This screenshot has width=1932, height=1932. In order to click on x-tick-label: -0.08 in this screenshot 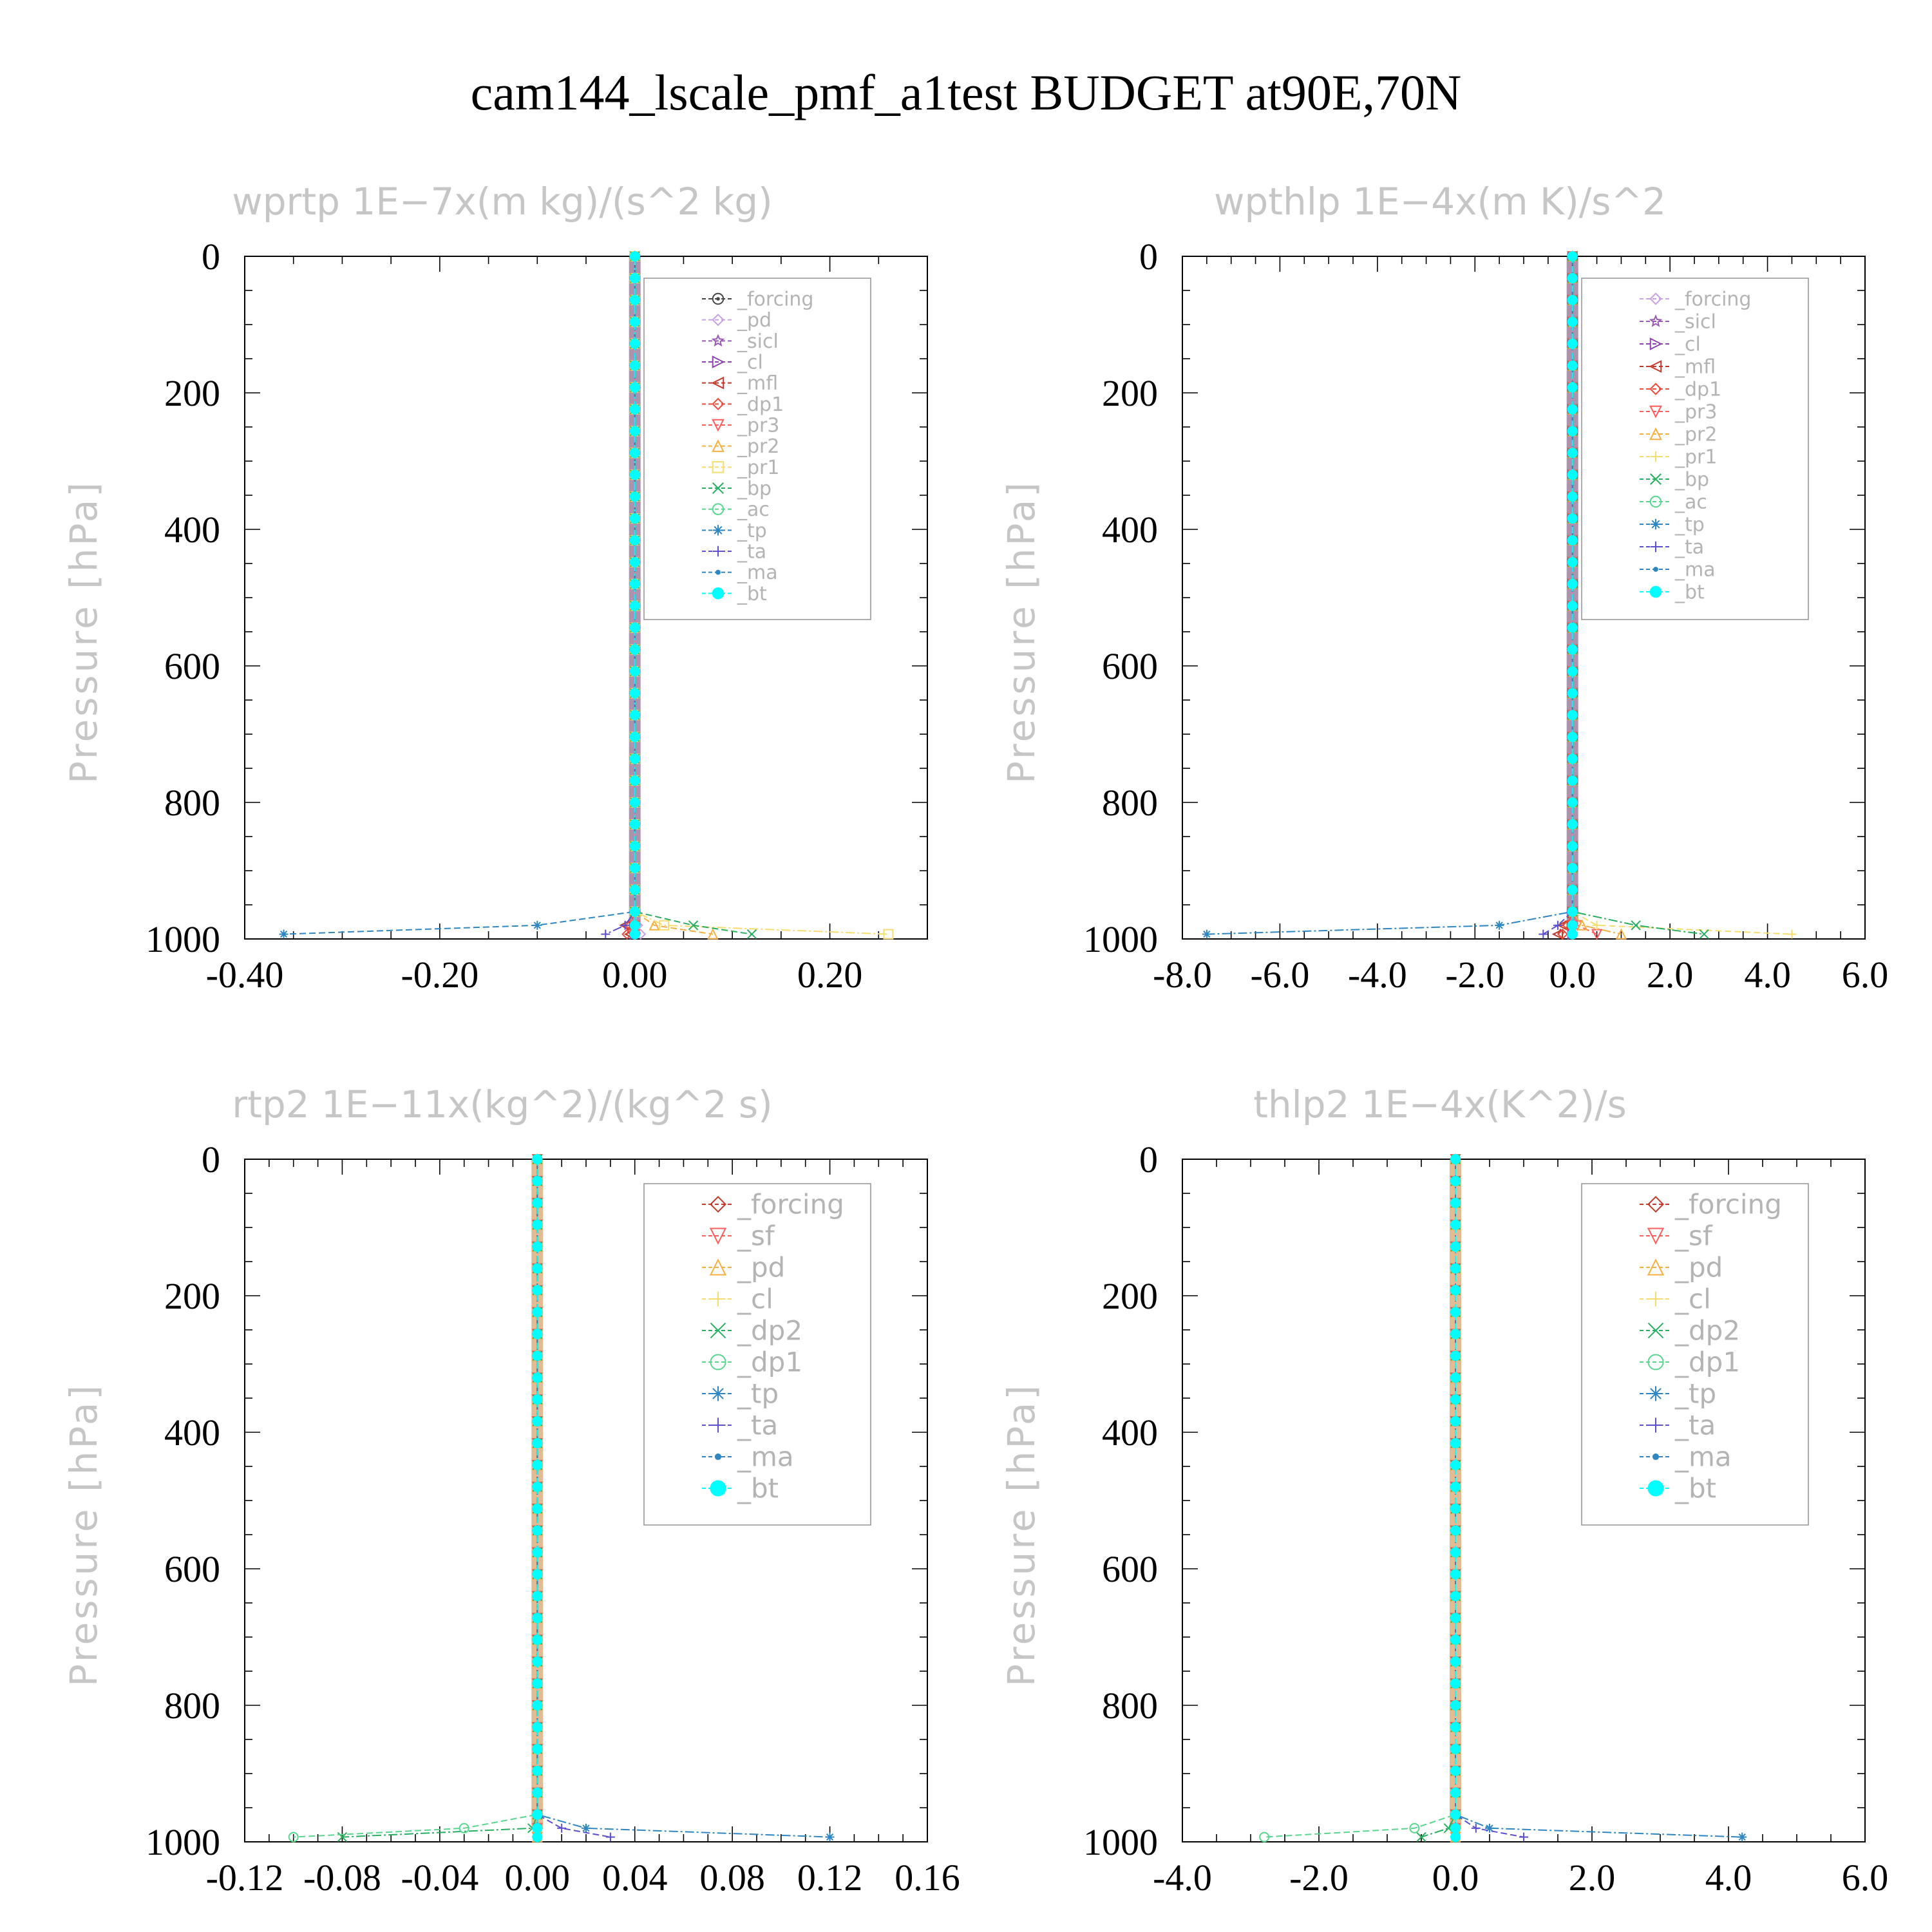, I will do `click(342, 1878)`.